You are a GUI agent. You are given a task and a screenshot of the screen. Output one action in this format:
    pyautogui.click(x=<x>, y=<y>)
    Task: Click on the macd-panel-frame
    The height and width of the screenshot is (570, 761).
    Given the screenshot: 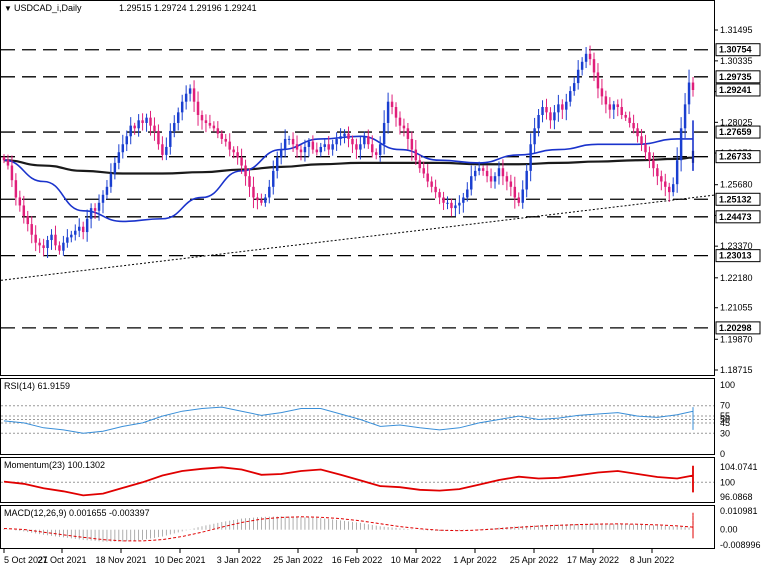 What is the action you would take?
    pyautogui.click(x=357, y=527)
    